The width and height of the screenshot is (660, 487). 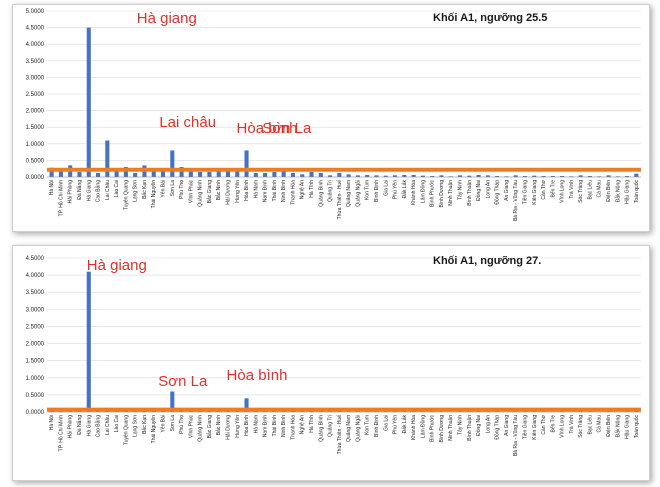 What do you see at coordinates (590, 425) in the screenshot?
I see `x-tick-label-bac-lieu: Bạc Liêu` at bounding box center [590, 425].